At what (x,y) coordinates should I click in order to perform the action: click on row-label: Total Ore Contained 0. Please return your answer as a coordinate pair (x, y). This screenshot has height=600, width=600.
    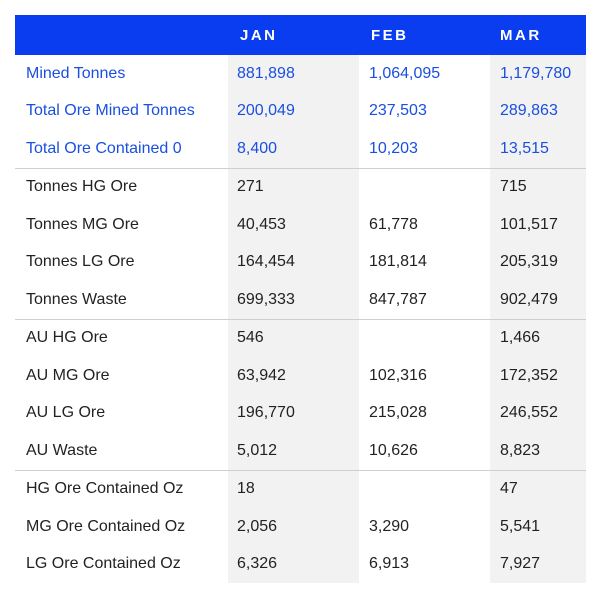
    Looking at the image, I should click on (104, 148).